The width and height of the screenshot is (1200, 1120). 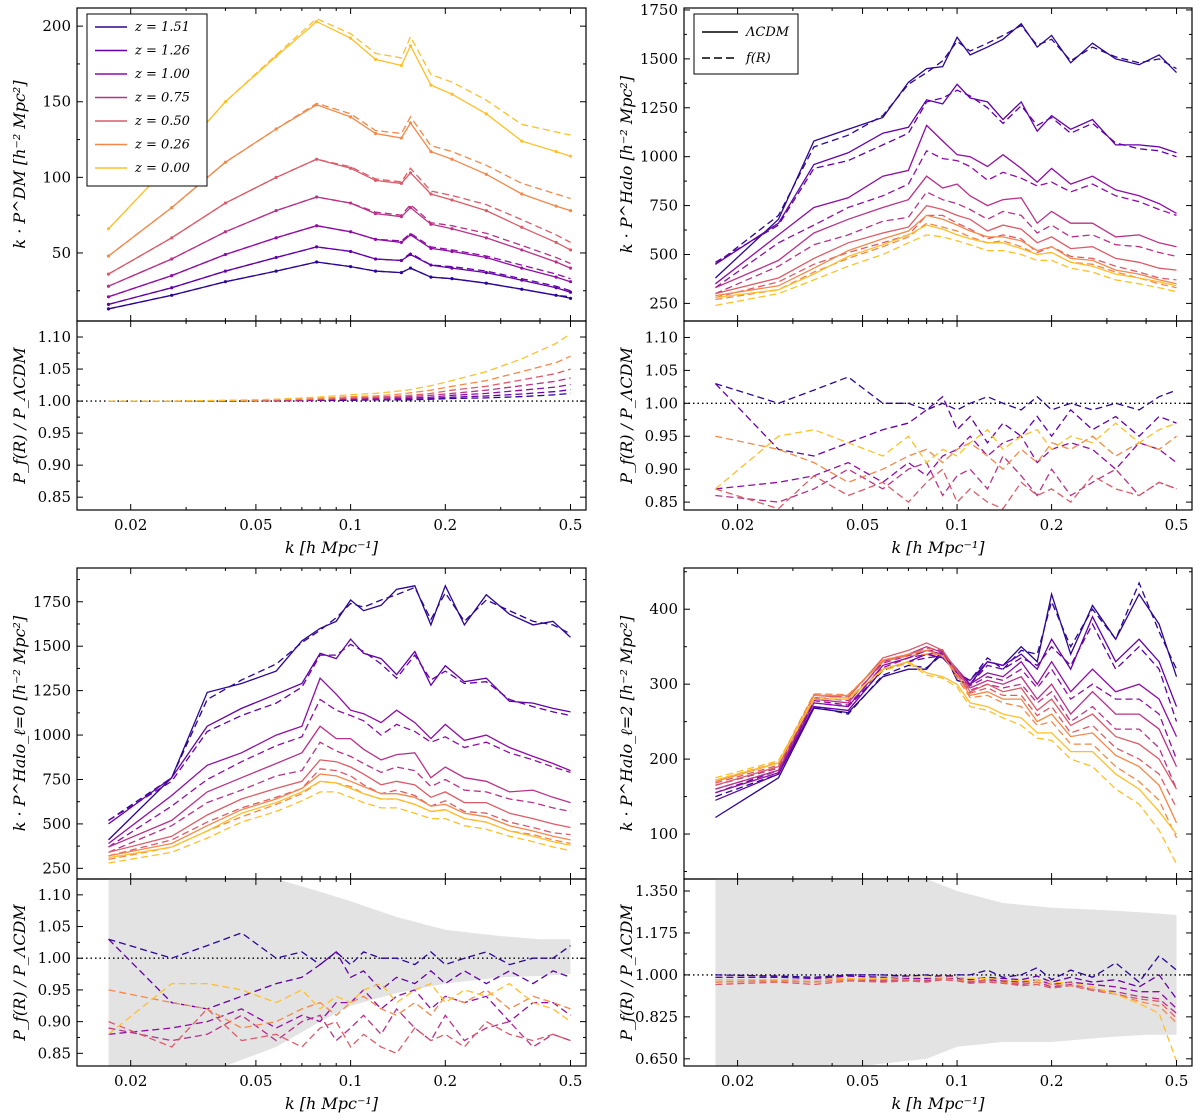 I want to click on series-1.00-fr-line, so click(x=946, y=219).